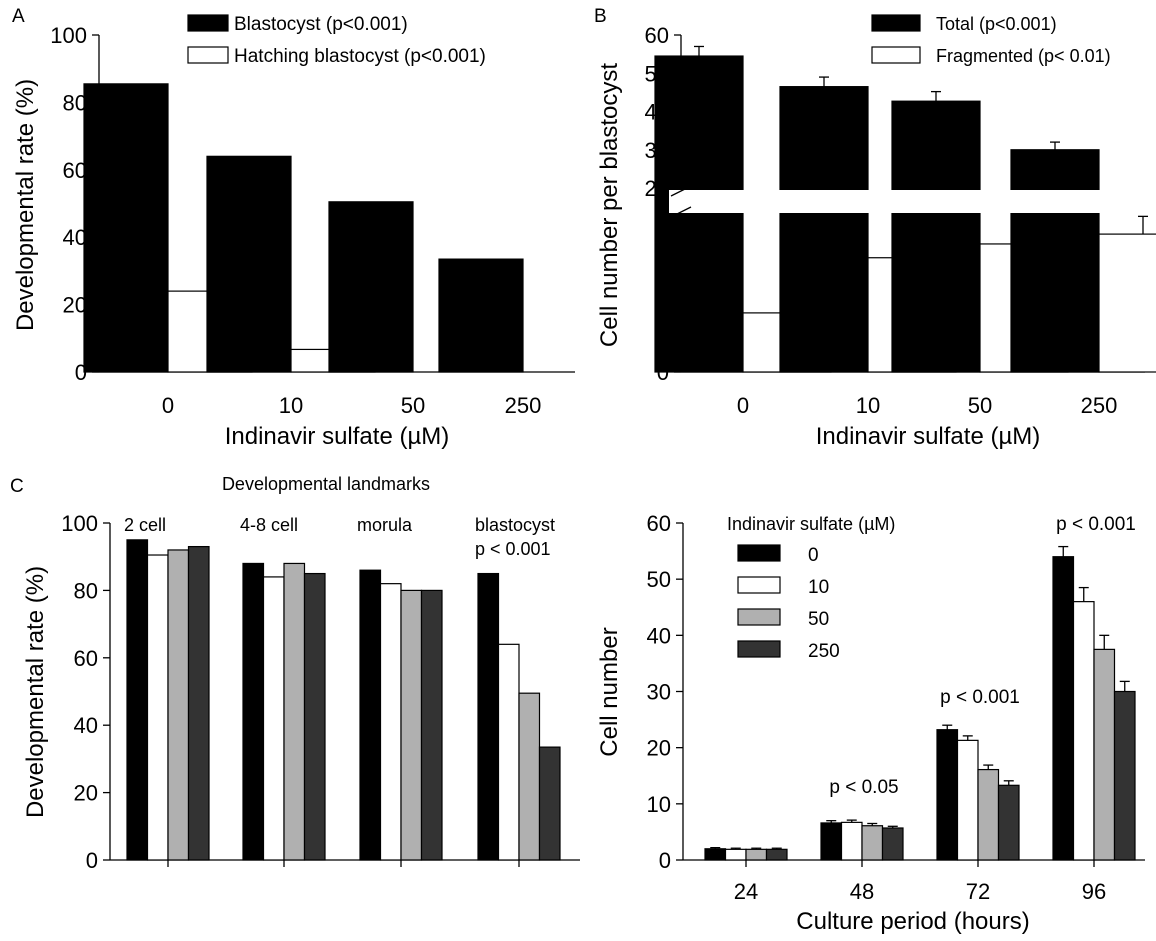 The height and width of the screenshot is (941, 1156). Describe the element at coordinates (360, 56) in the screenshot. I see `legend-entry: Hatching blastocyst (p<0.001)` at that location.